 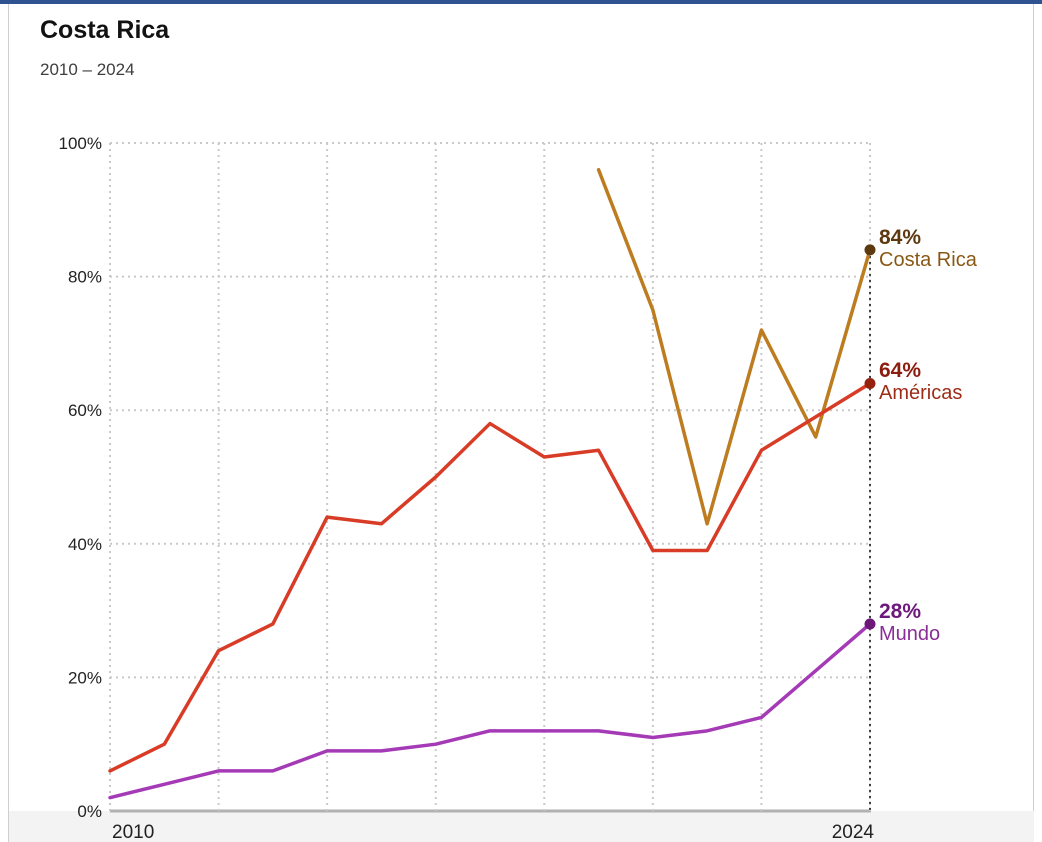 I want to click on end-label-americas: 64% Américas, so click(x=921, y=382).